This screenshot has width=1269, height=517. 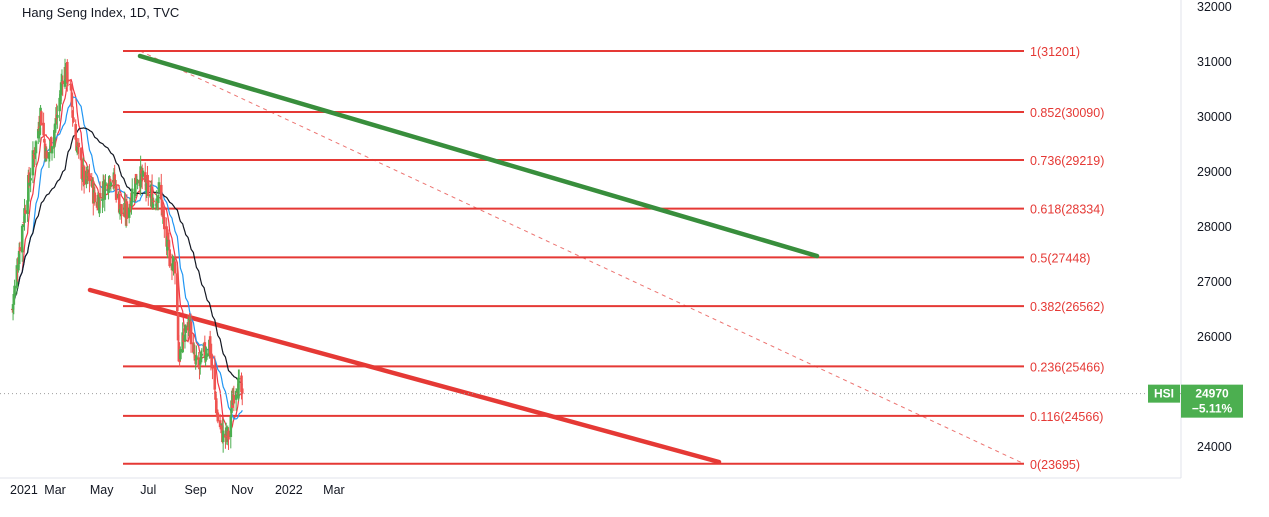 What do you see at coordinates (1214, 447) in the screenshot?
I see `y-tick-label: 24000` at bounding box center [1214, 447].